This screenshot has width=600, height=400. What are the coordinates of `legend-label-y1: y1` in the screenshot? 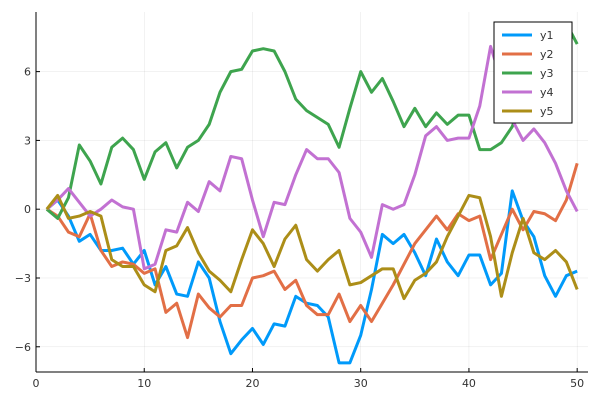 It's located at (547, 35).